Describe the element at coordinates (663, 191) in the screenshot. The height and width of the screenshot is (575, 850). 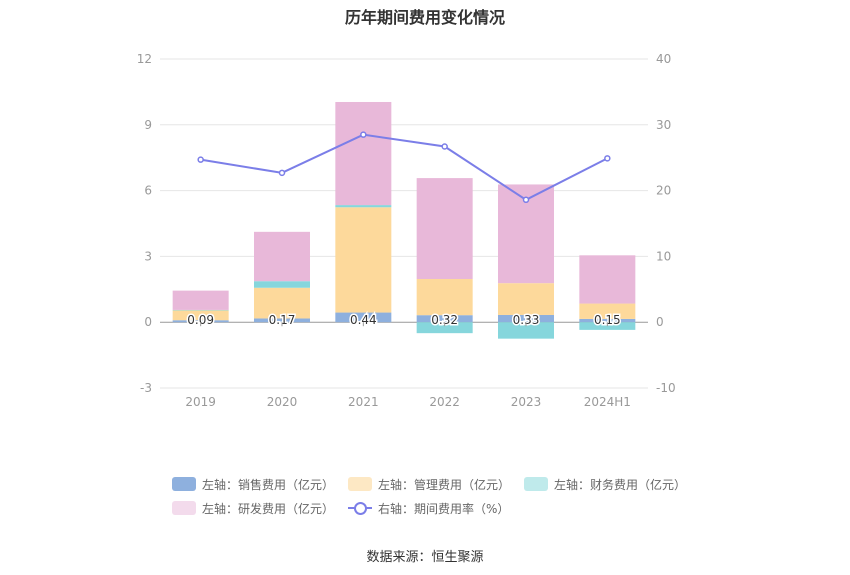
I see `right-tick-label: 20` at that location.